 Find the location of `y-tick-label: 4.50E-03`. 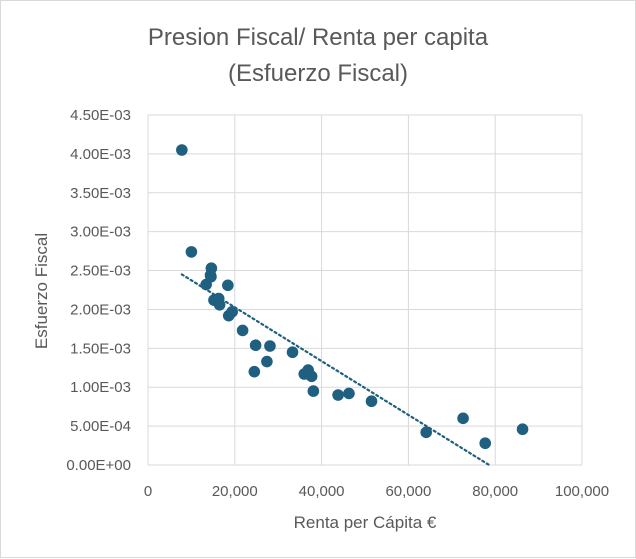

y-tick-label: 4.50E-03 is located at coordinates (100, 115).